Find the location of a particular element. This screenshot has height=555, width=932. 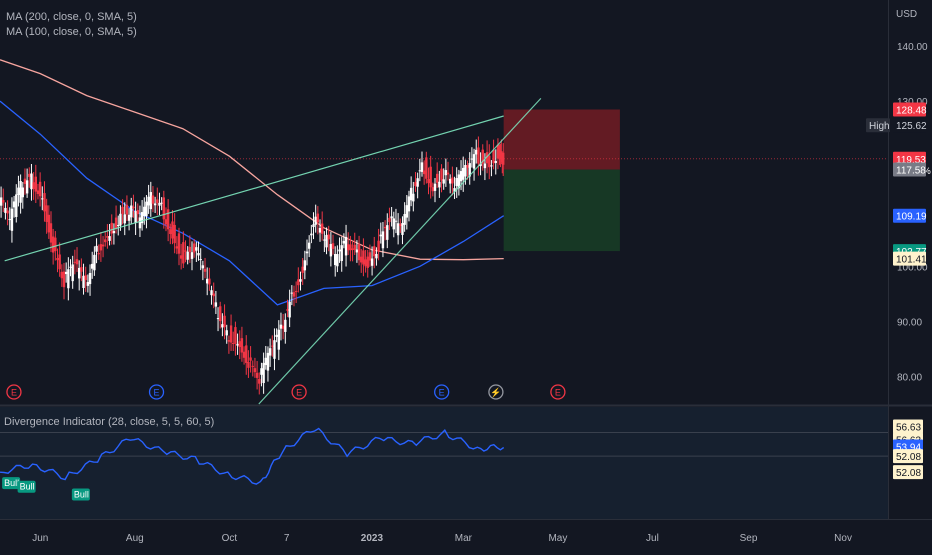

oscillator-badge-label: 52.08 is located at coordinates (908, 473).